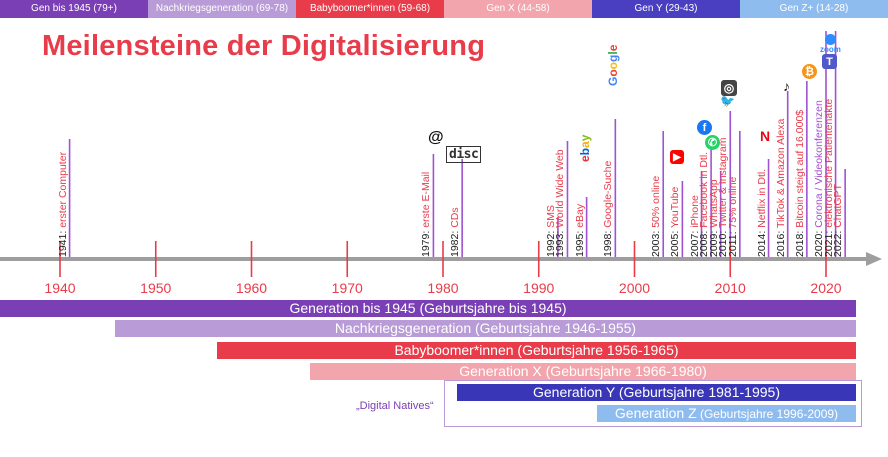 Image resolution: width=888 pixels, height=457 pixels. I want to click on event-label-2005: 2005: YouTube, so click(675, 221).